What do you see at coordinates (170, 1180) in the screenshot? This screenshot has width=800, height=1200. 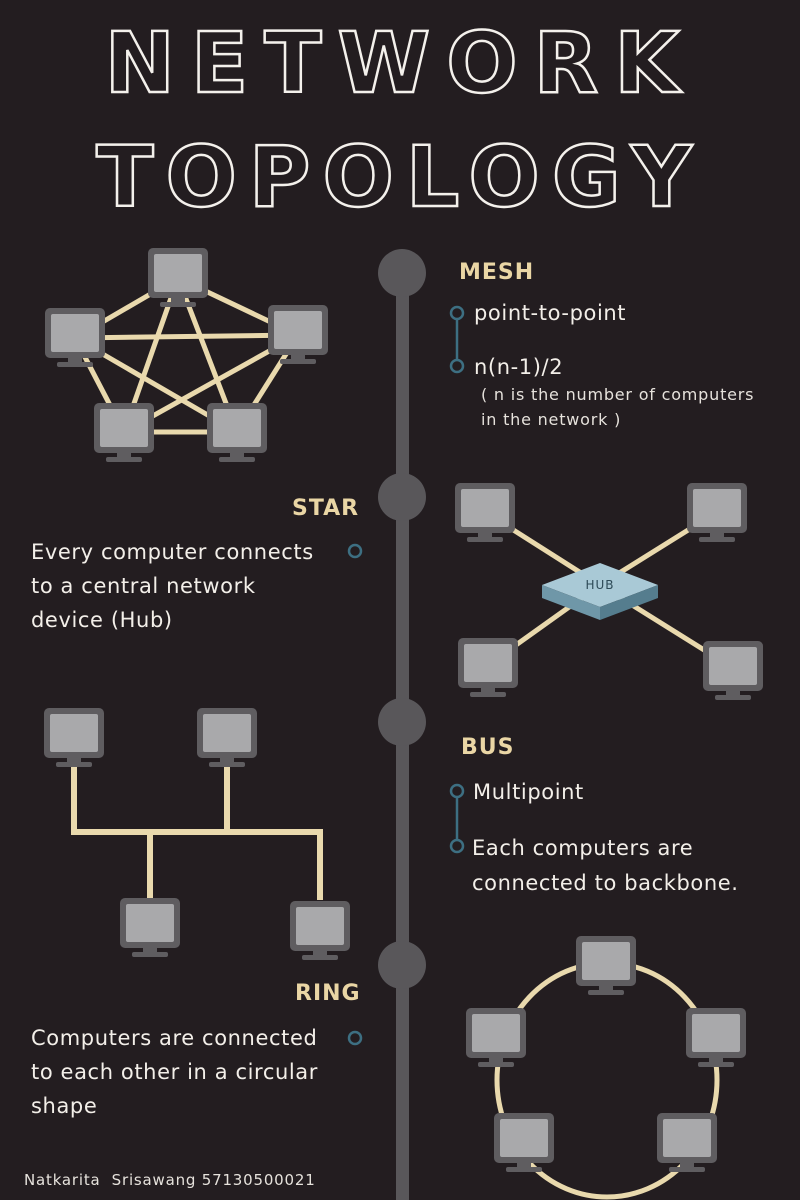 I see `author-credit: Natkarita Srisawang 57130500021` at bounding box center [170, 1180].